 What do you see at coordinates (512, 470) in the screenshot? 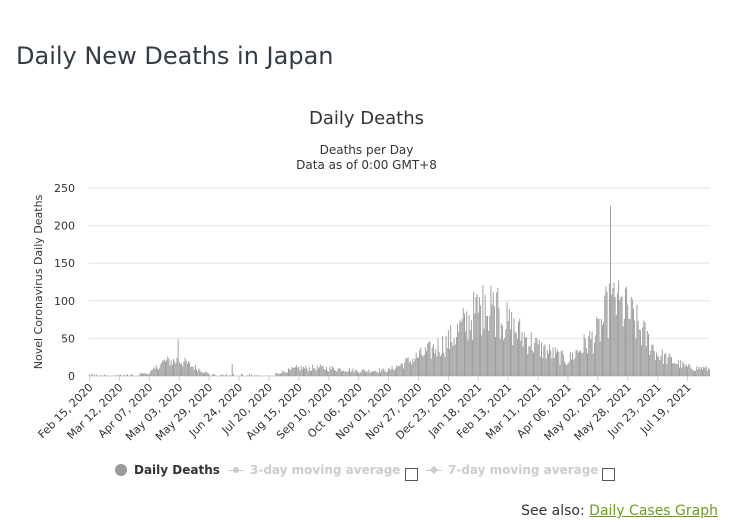
I see `legend-item-7-day-average: 7-day moving average` at bounding box center [512, 470].